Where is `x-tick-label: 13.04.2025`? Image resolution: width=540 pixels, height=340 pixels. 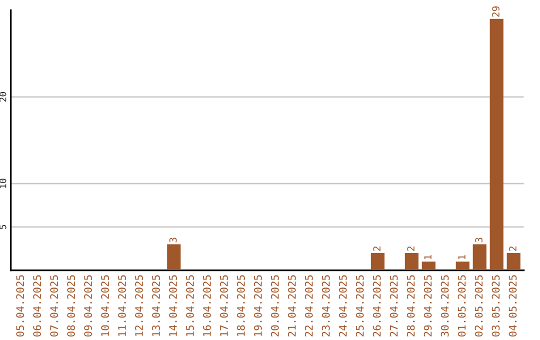
x-tick-label: 13.04.2025 is located at coordinates (156, 305).